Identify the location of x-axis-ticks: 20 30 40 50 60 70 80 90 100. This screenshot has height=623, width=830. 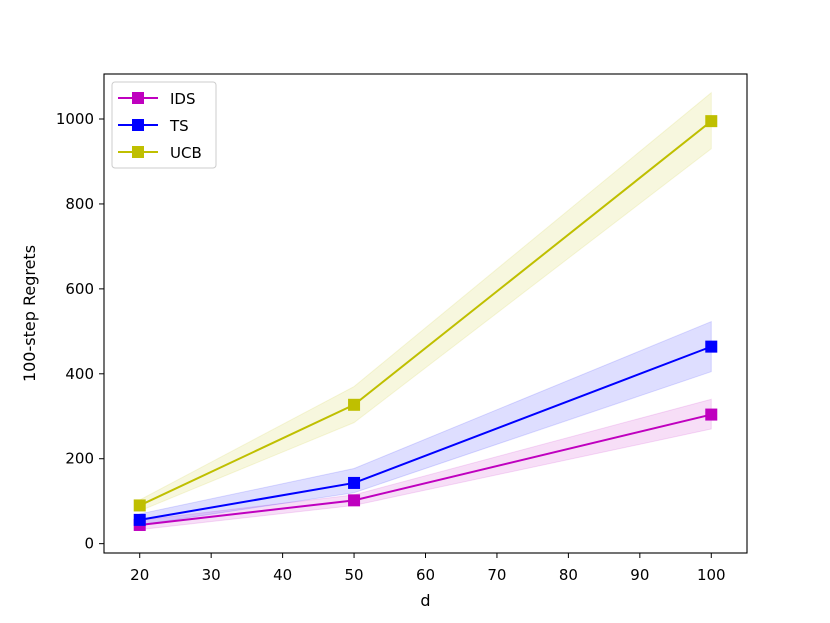
(428, 568).